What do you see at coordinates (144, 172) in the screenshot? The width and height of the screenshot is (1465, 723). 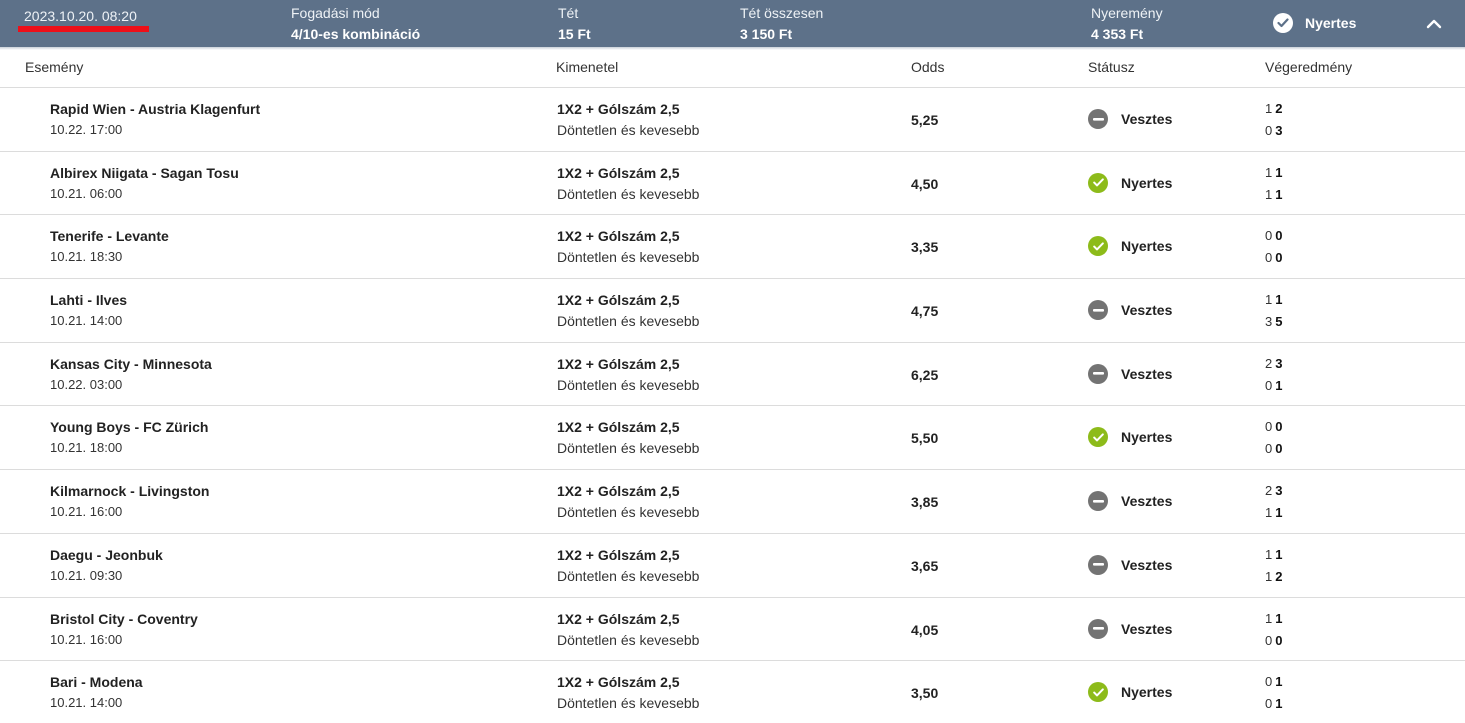 I see `event-name: Albirex Niigata - Sagan Tosu` at bounding box center [144, 172].